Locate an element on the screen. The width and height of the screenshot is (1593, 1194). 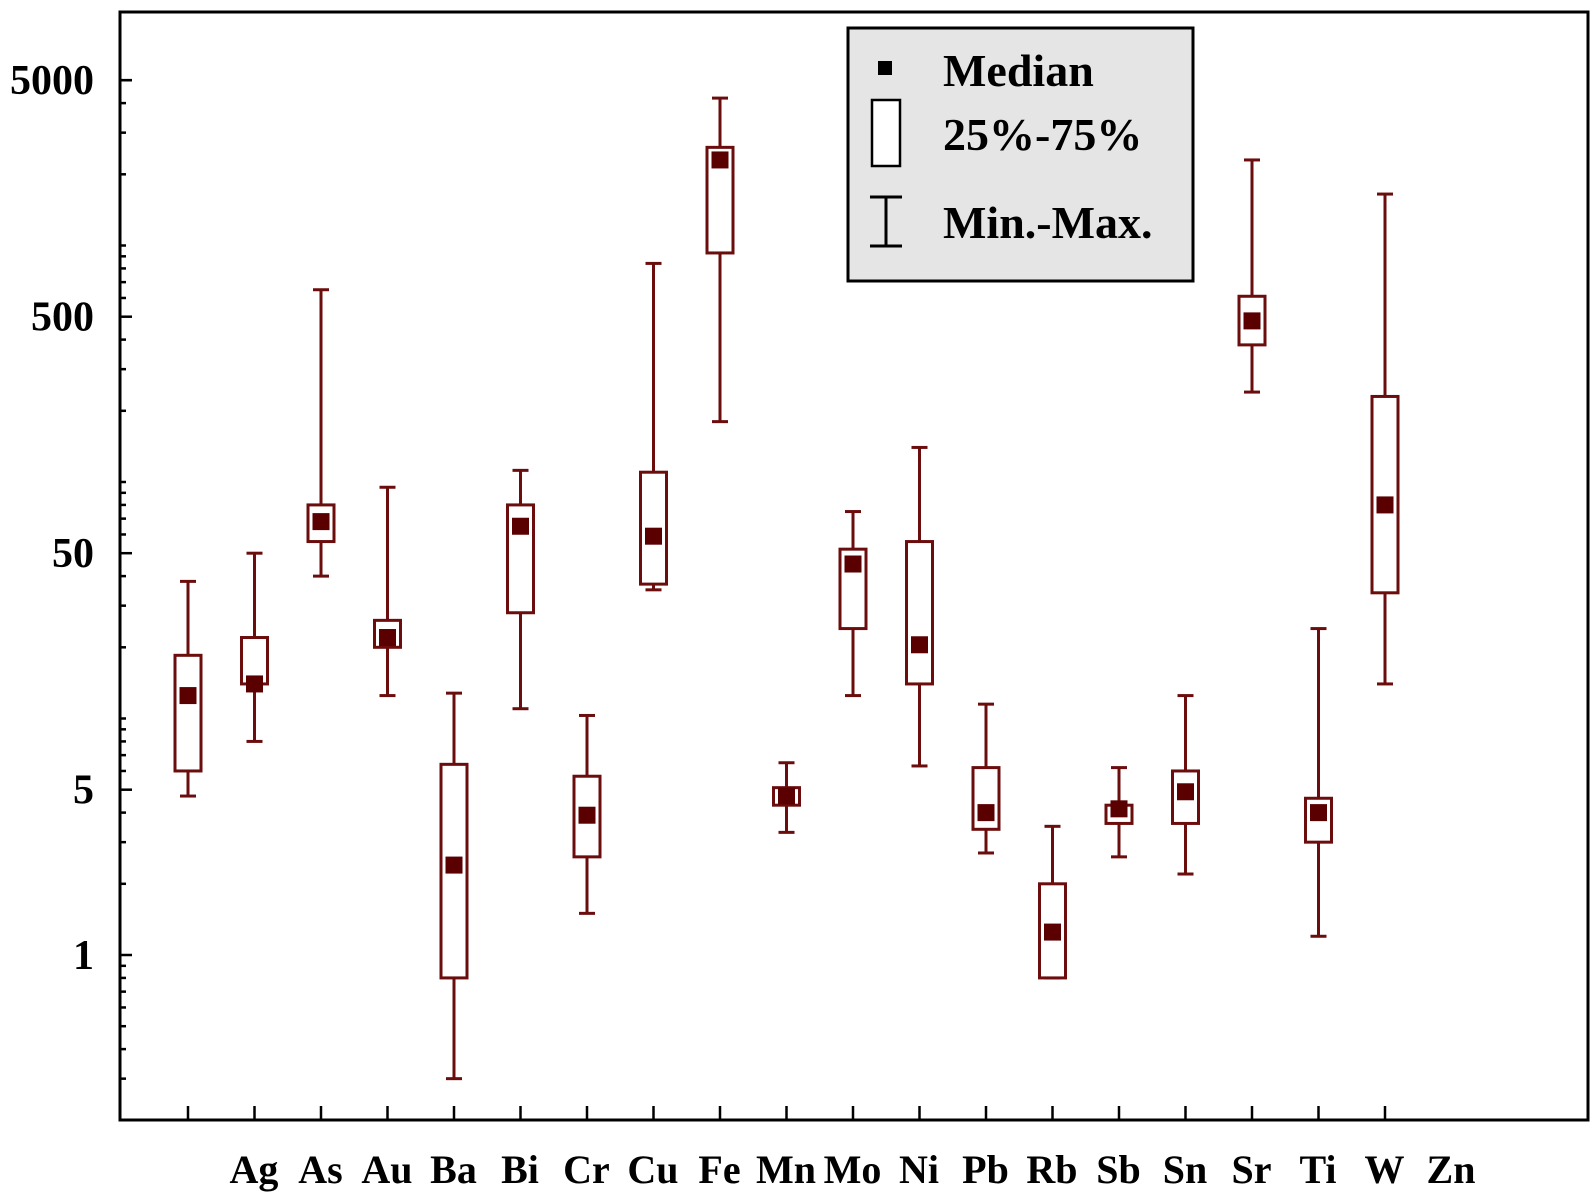
x-tick-label: Mn is located at coordinates (786, 1169).